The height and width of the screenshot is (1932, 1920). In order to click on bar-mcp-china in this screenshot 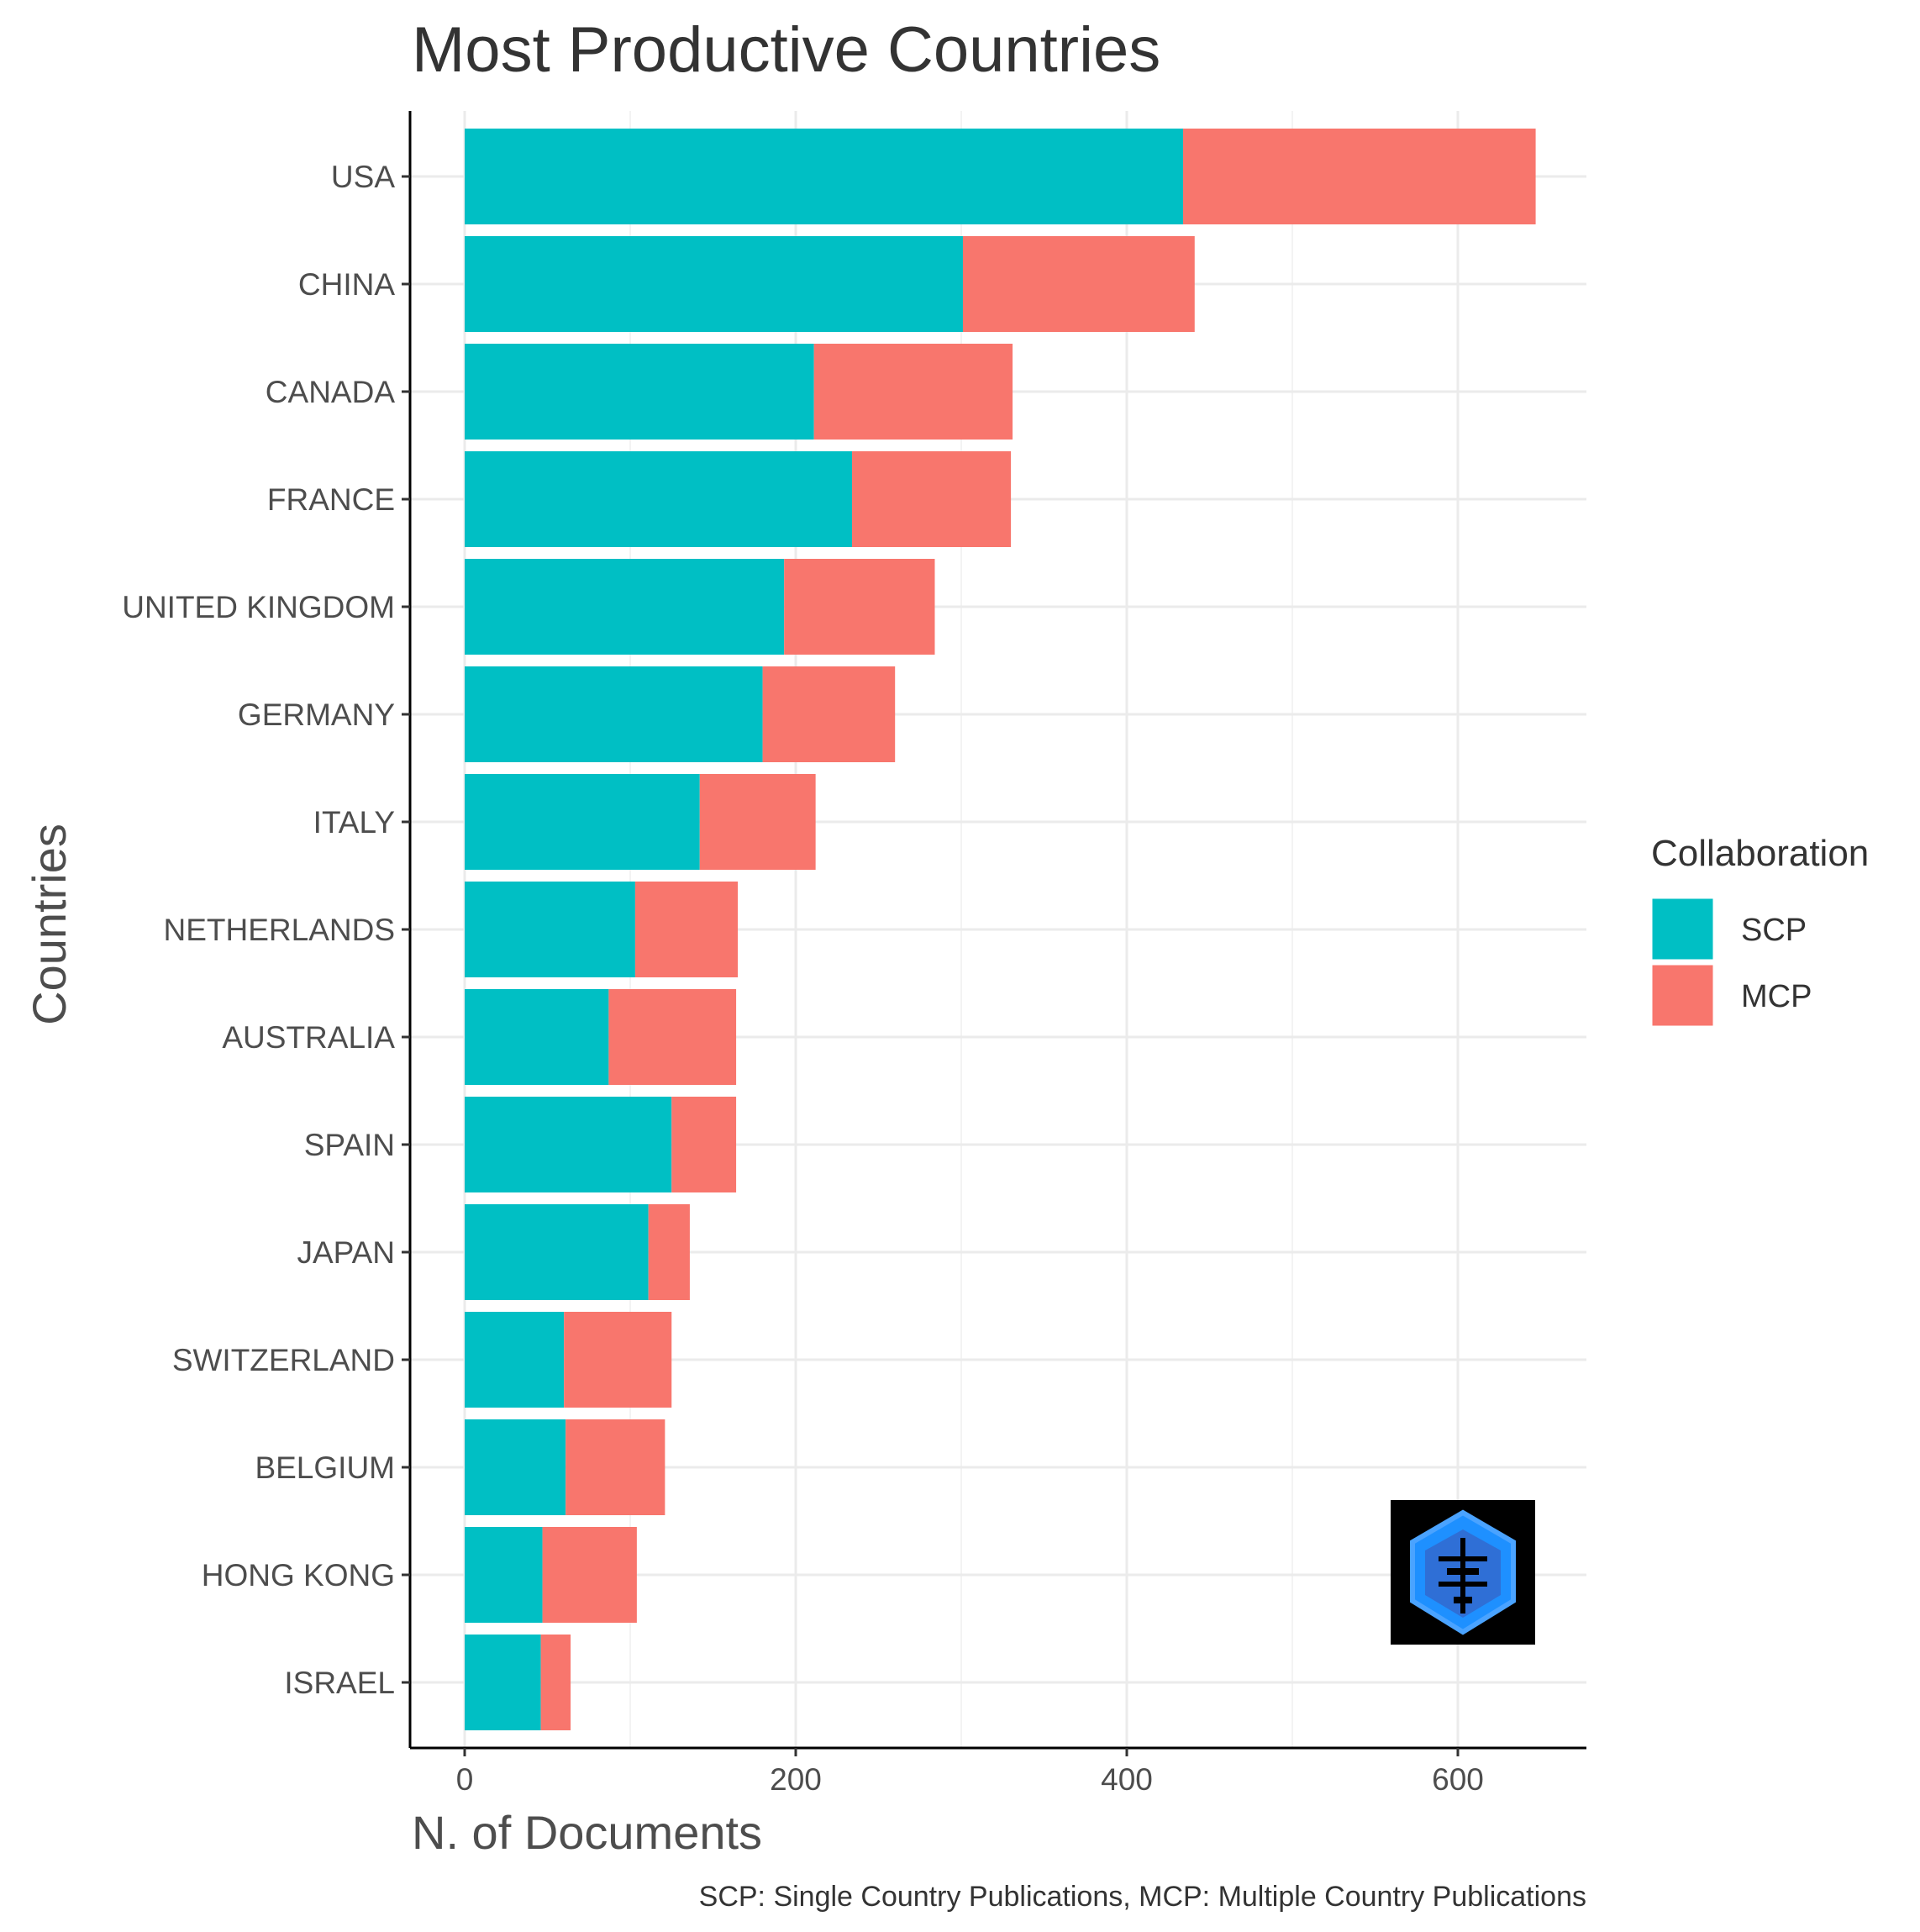, I will do `click(1078, 284)`.